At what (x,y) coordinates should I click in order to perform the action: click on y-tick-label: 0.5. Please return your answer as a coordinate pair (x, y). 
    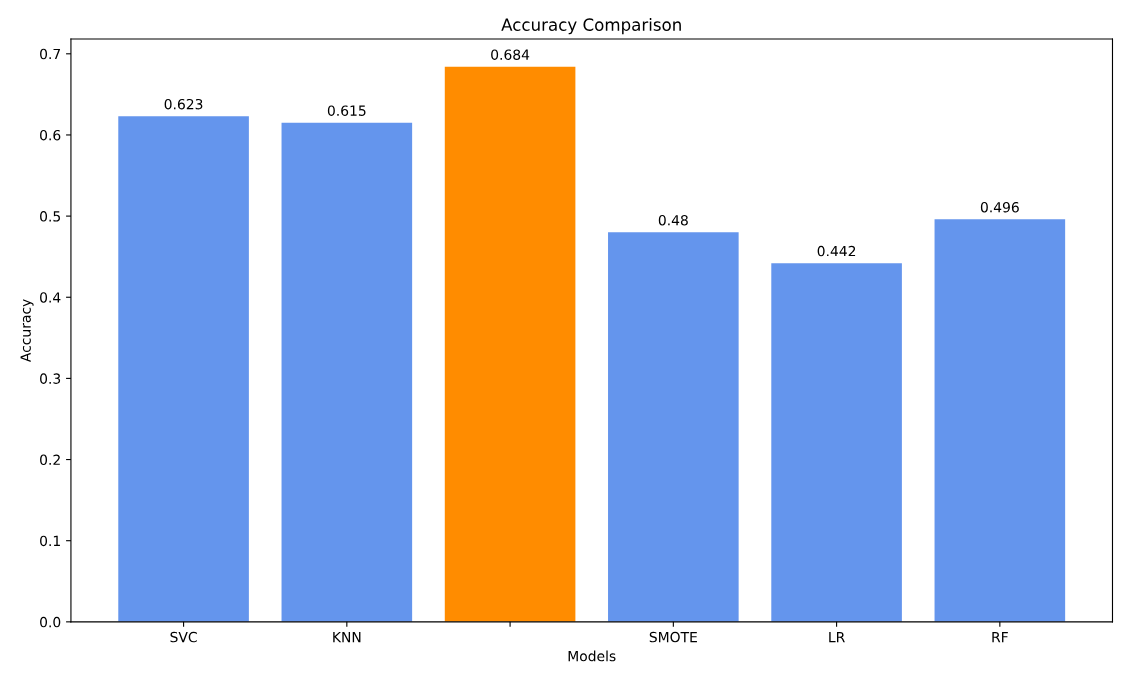
    Looking at the image, I should click on (50, 216).